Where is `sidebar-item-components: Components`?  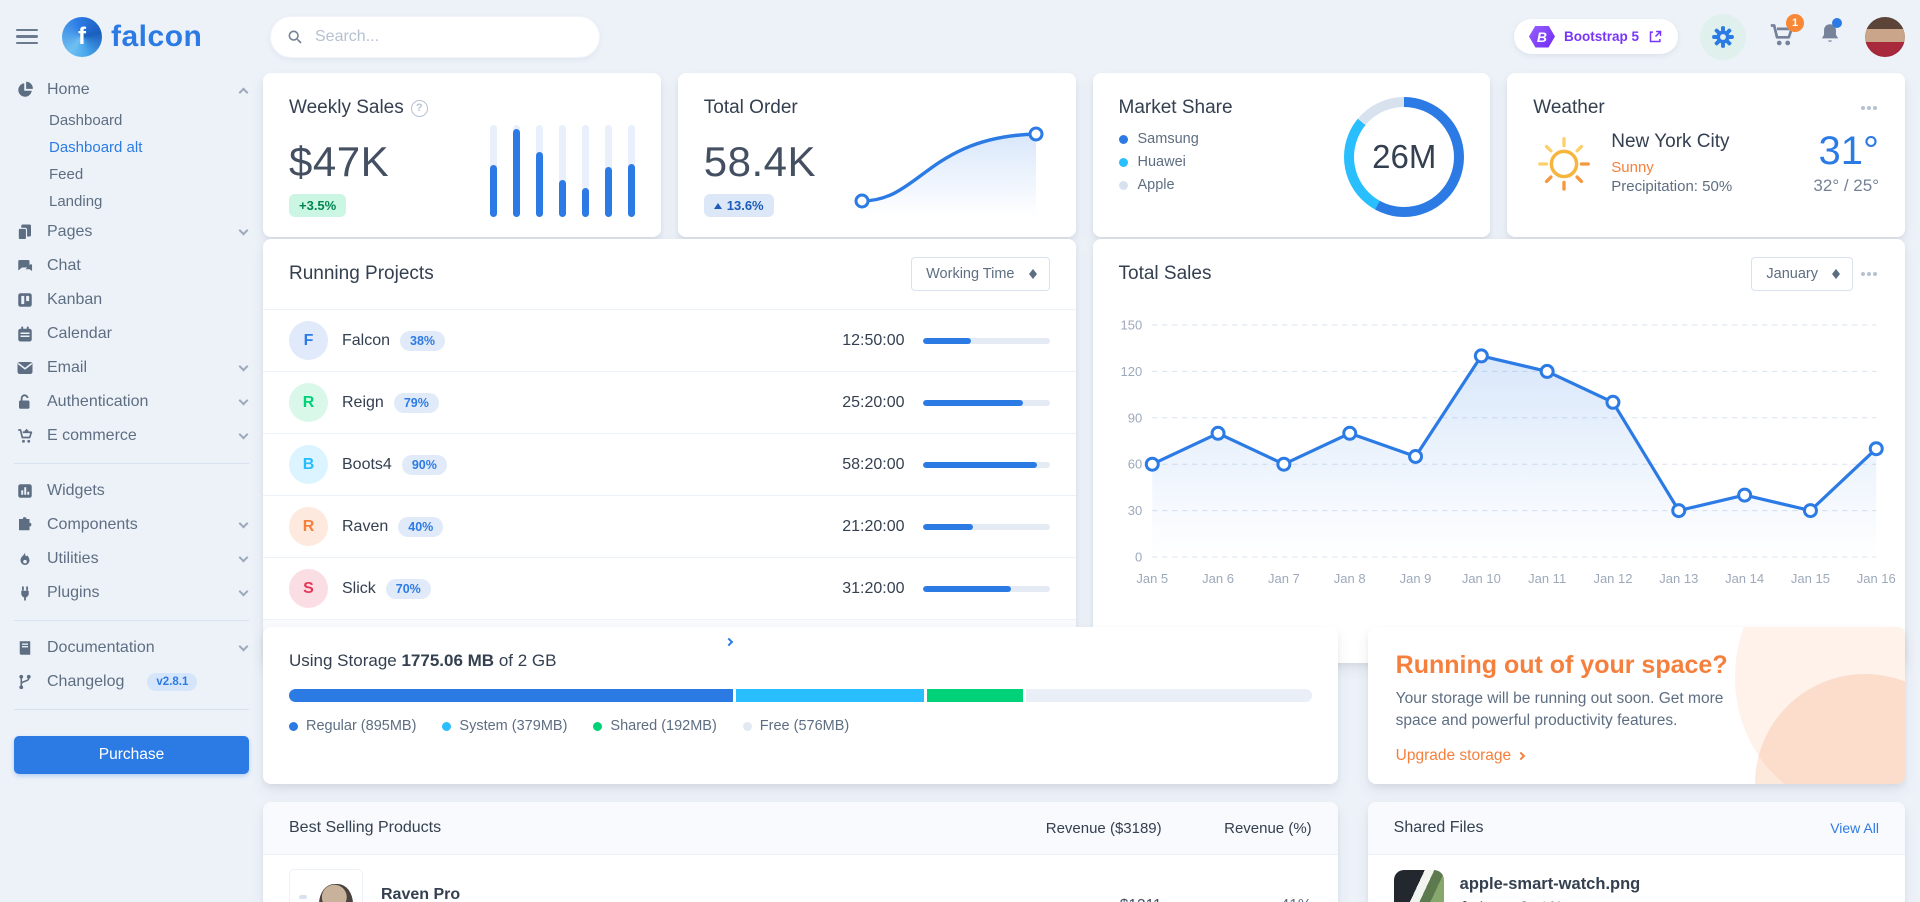 sidebar-item-components: Components is located at coordinates (131, 525).